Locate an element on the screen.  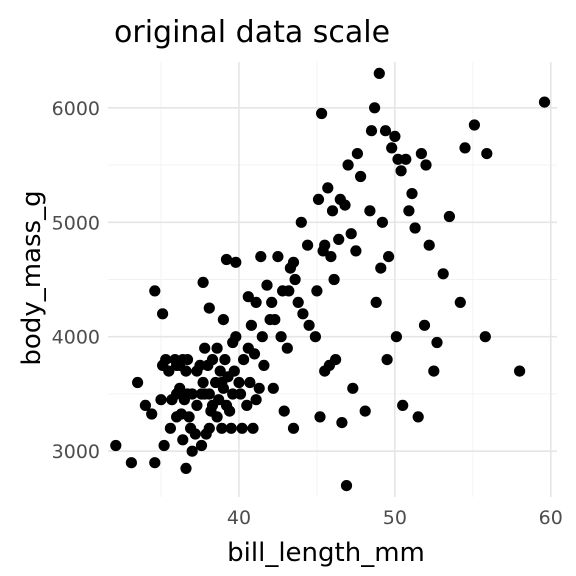
y-tick-label: 3000 is located at coordinates (76, 452).